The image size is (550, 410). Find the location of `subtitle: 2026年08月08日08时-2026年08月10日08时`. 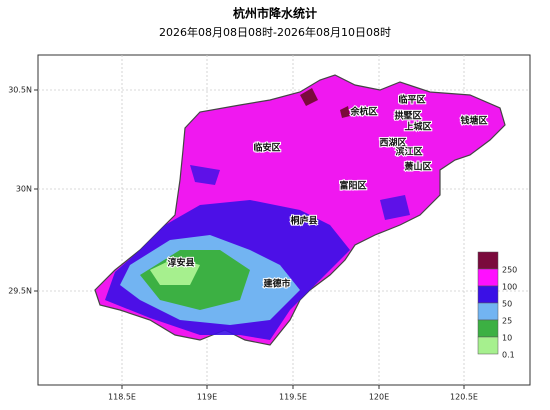

subtitle: 2026年08月08日08时-2026年08月10日08时 is located at coordinates (275, 32).